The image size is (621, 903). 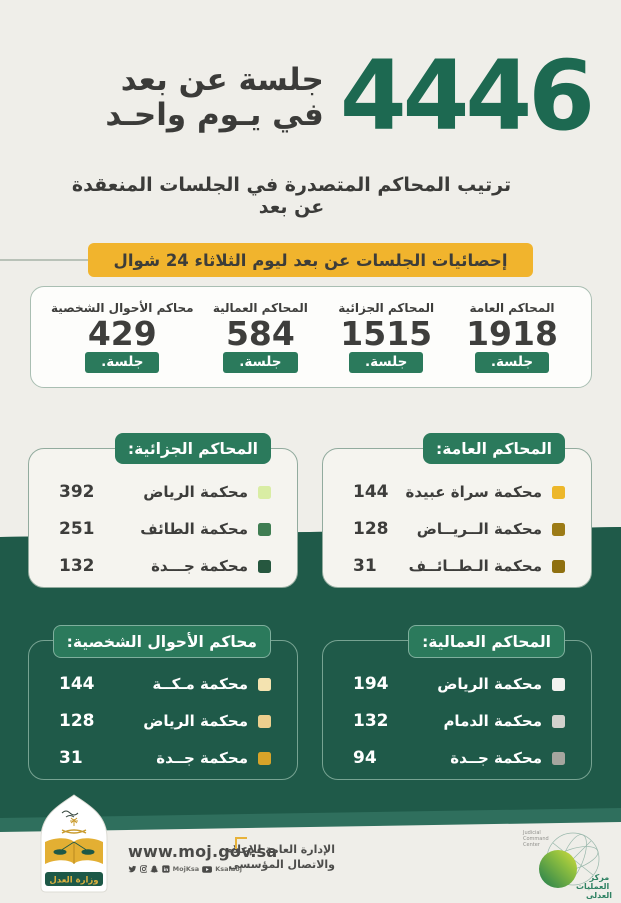 What do you see at coordinates (536, 839) in the screenshot?
I see `jcc-english-text: Judicial Command Center` at bounding box center [536, 839].